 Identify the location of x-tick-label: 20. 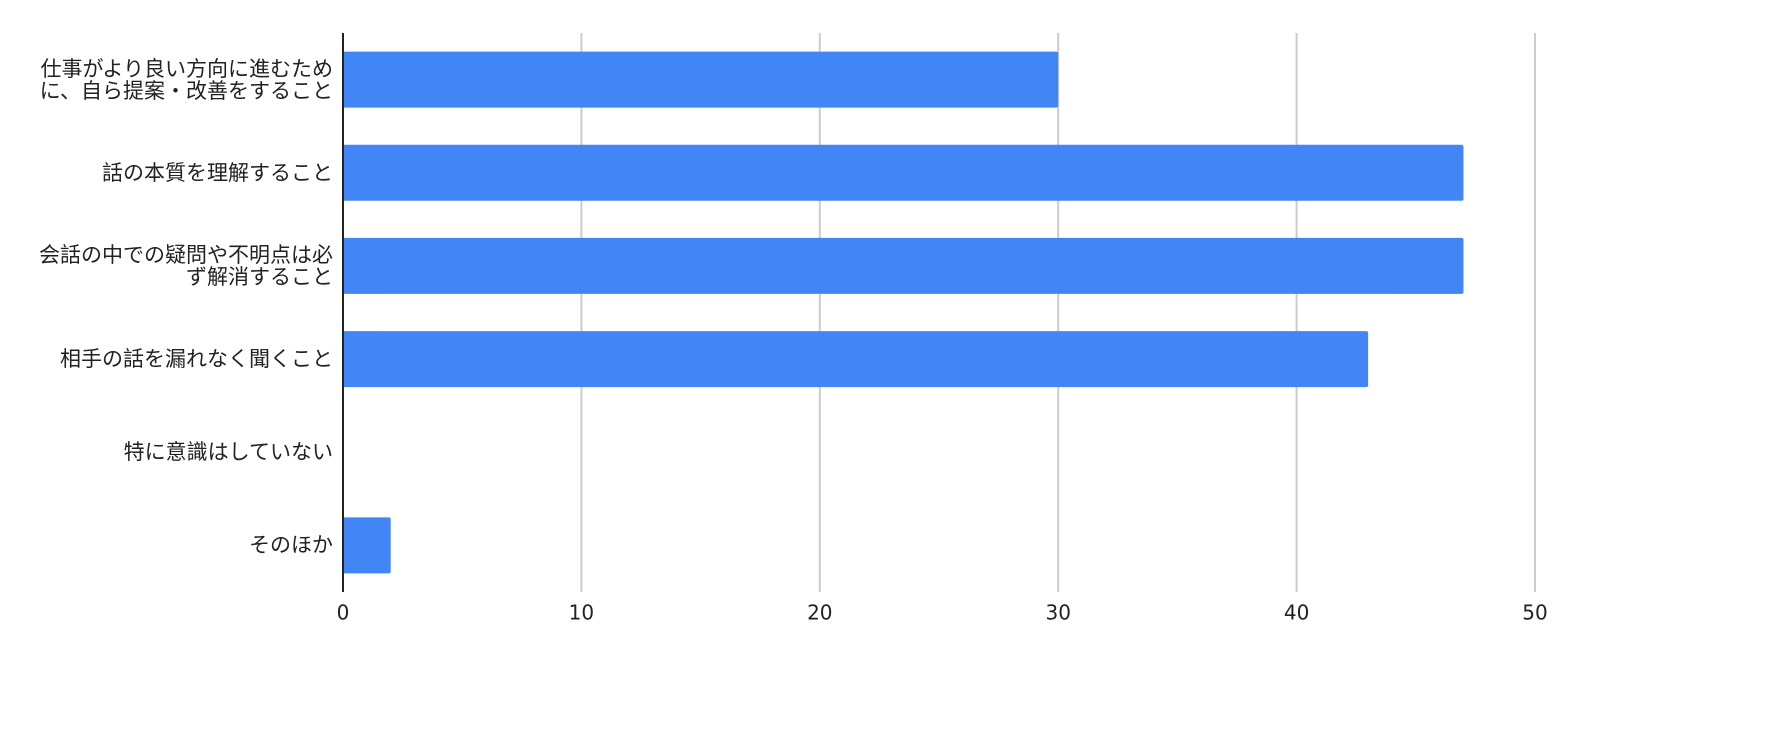
(819, 613).